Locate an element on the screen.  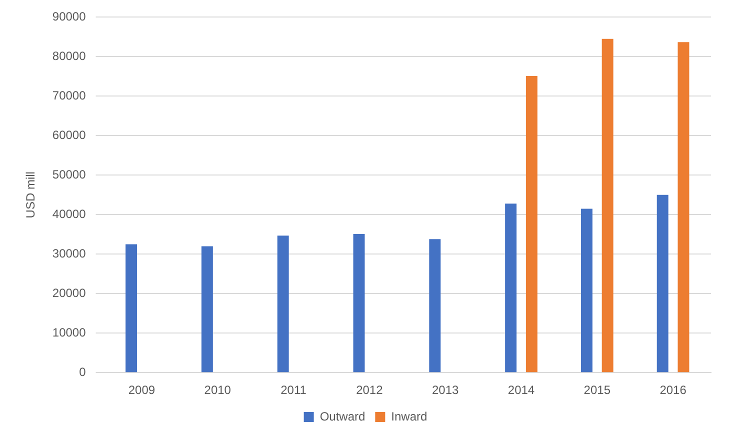
x-tick-label: 2014 is located at coordinates (521, 390).